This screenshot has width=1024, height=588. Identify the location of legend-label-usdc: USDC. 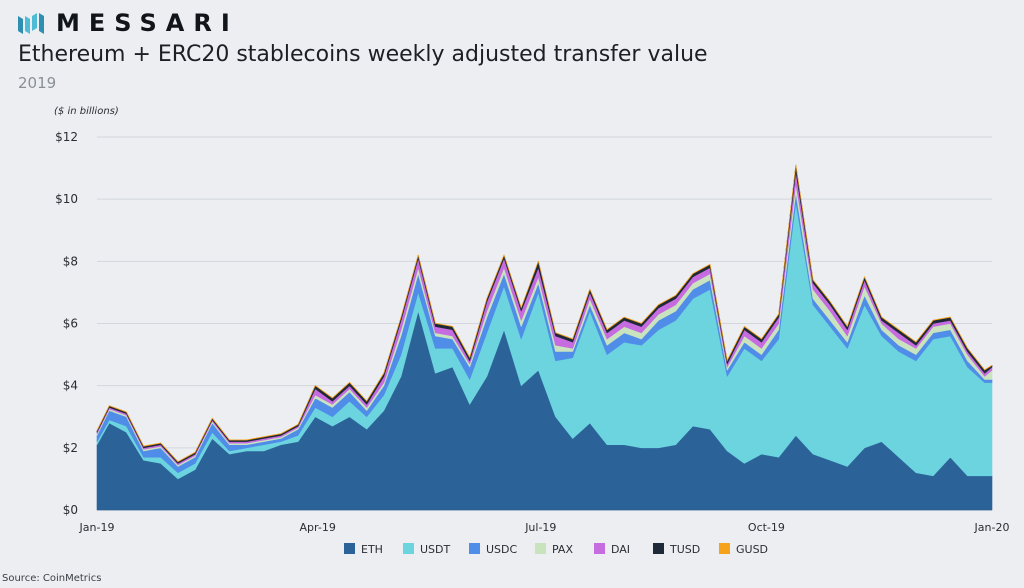
(502, 549).